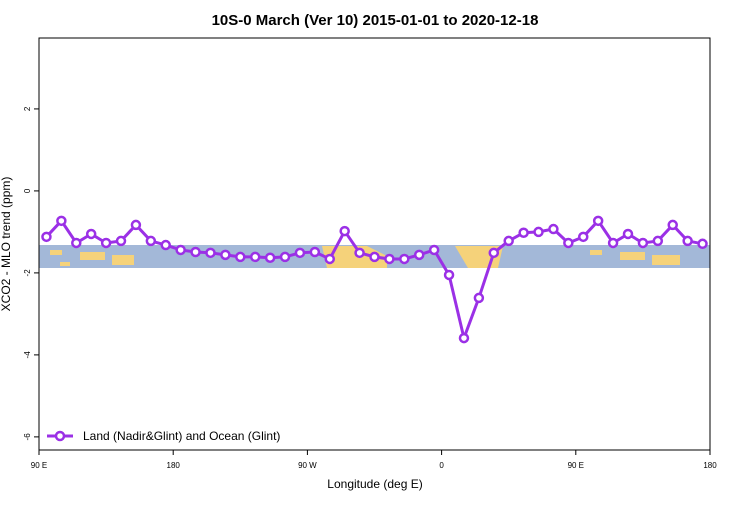 Image resolution: width=750 pixels, height=505 pixels. What do you see at coordinates (27, 437) in the screenshot?
I see `y-tick-label: -6` at bounding box center [27, 437].